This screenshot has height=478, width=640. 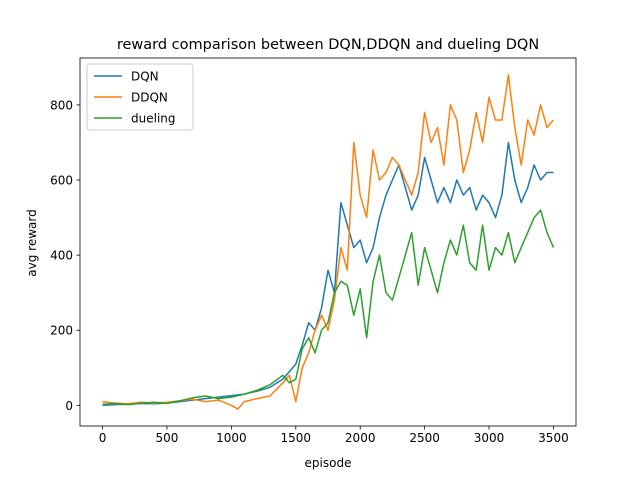 What do you see at coordinates (153, 119) in the screenshot?
I see `legend-label-dueling: dueling` at bounding box center [153, 119].